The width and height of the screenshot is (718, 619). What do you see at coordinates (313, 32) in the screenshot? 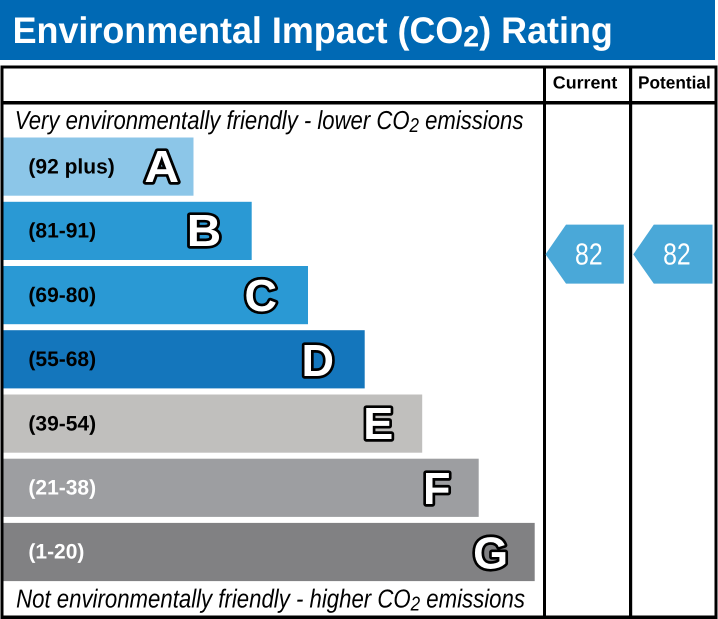
I see `svg-text:Environmental Impact (CO2) Rat: Environmental Impact (CO2) Rating` at bounding box center [313, 32].